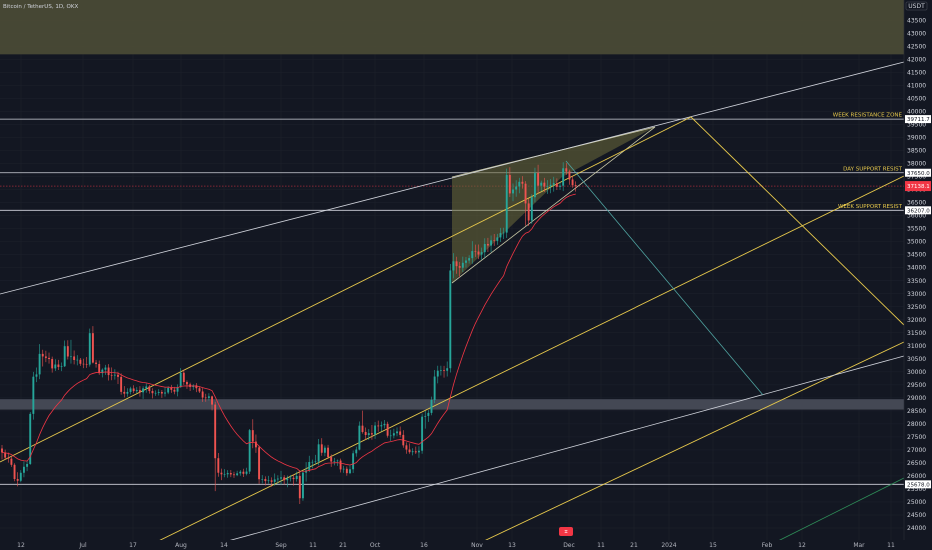  I want to click on price-tick-label: 25000, so click(916, 502).